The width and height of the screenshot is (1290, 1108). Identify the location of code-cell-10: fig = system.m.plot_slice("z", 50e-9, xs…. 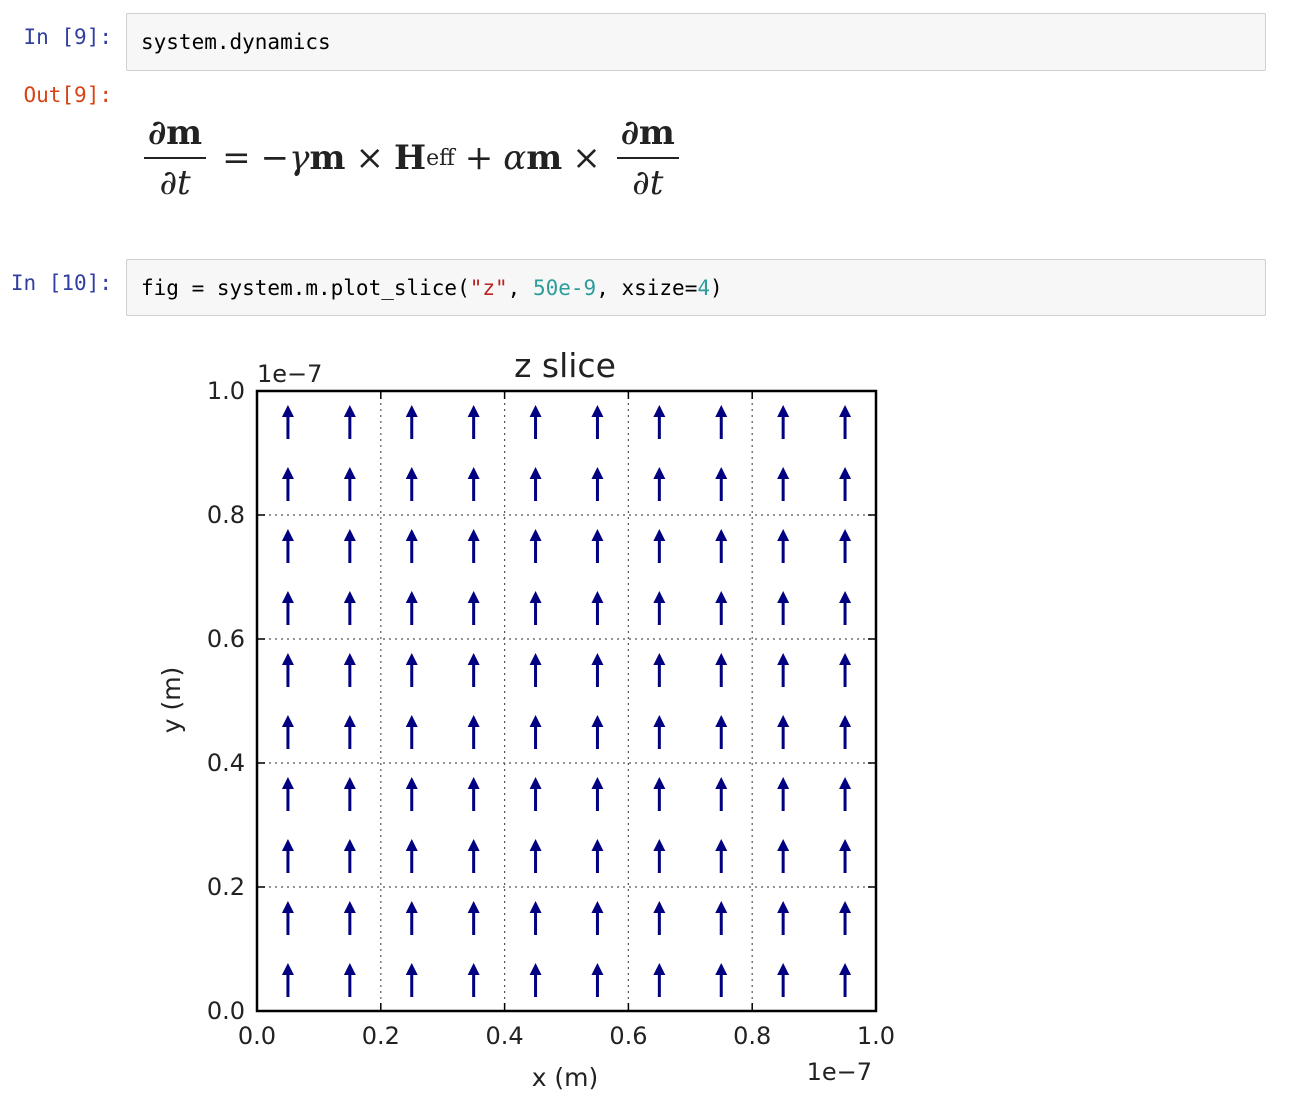
(696, 287).